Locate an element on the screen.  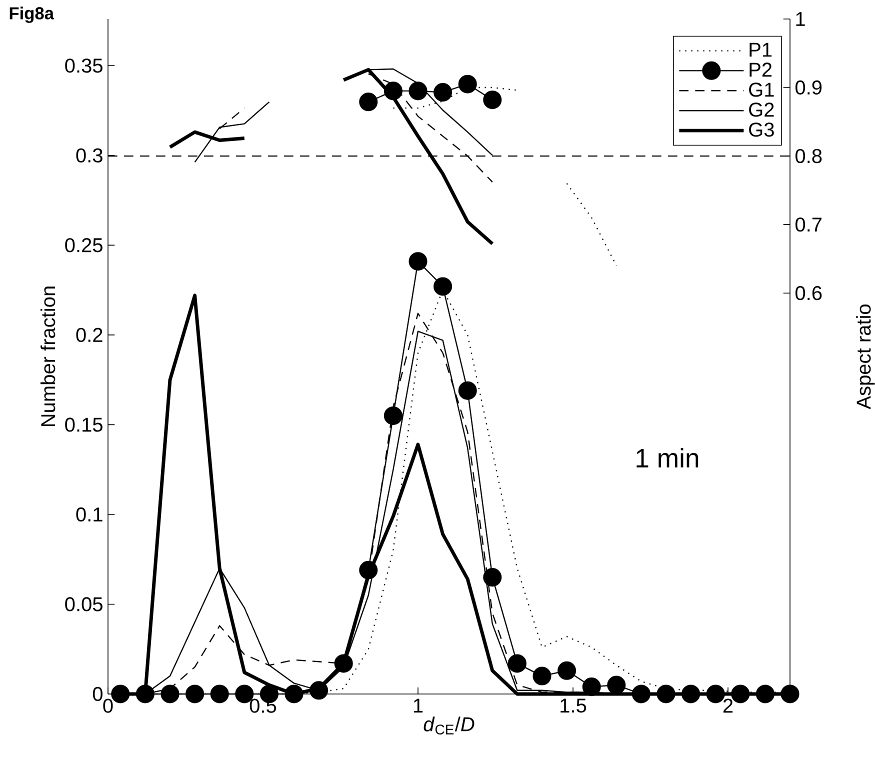
annotation: 1 min is located at coordinates (667, 458).